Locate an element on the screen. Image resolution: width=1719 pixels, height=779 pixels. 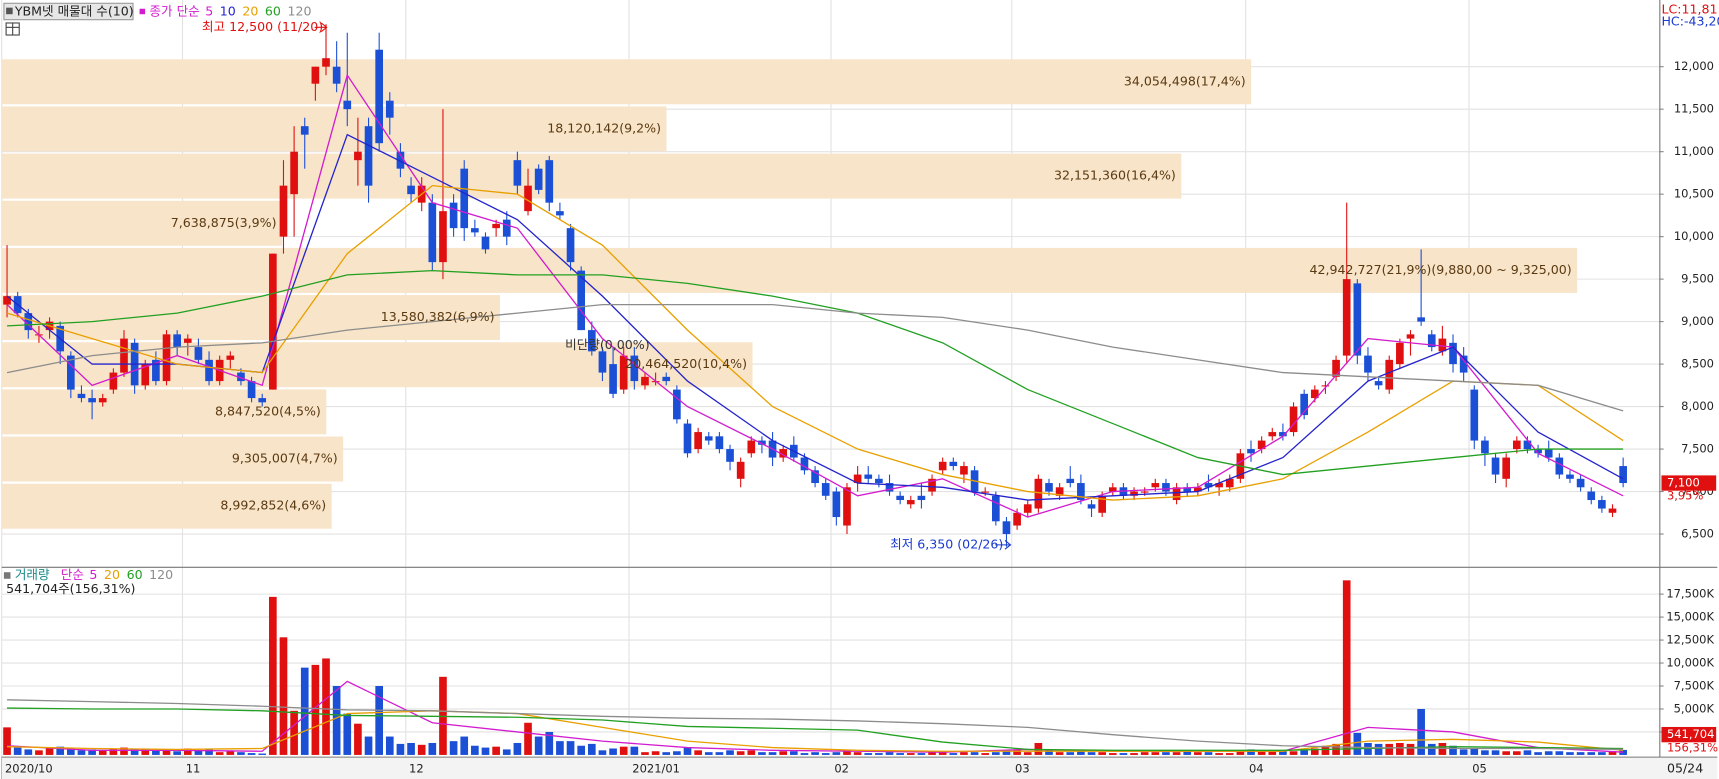
volume-change: 156,31% is located at coordinates (1692, 747).